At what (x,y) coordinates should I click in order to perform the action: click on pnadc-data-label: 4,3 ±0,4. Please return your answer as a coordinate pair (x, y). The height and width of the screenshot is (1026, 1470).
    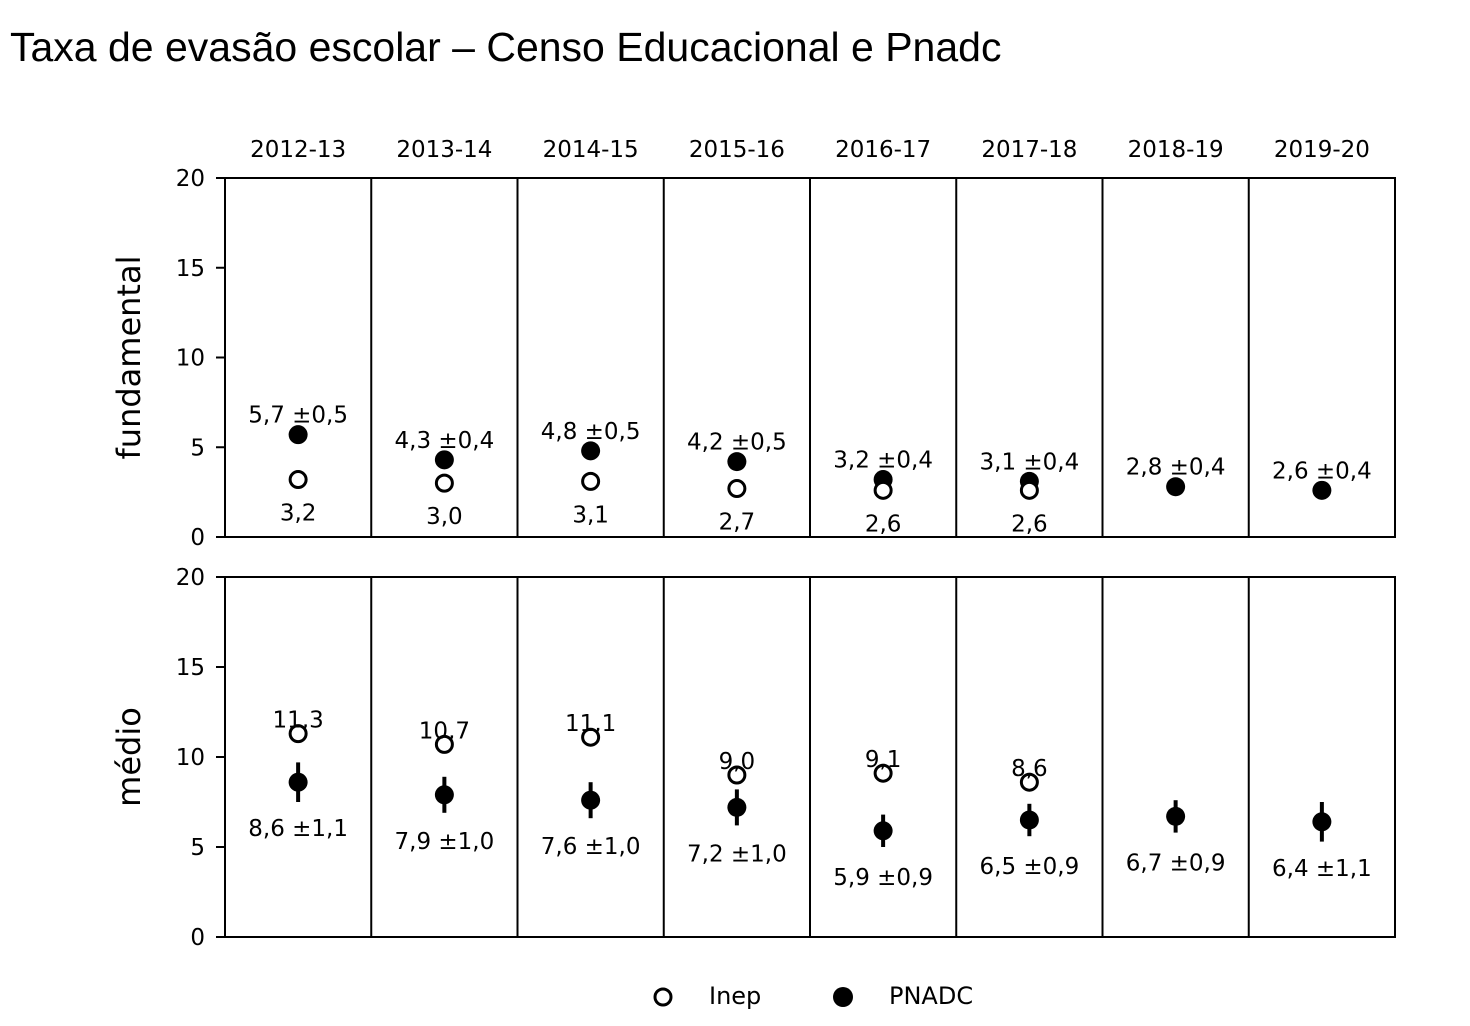
    Looking at the image, I should click on (445, 441).